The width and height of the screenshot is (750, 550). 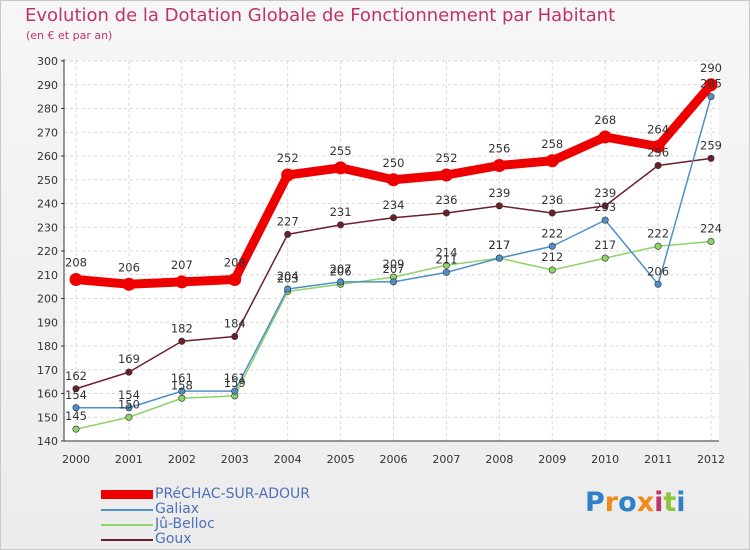 I want to click on data-label: 154, so click(x=129, y=395).